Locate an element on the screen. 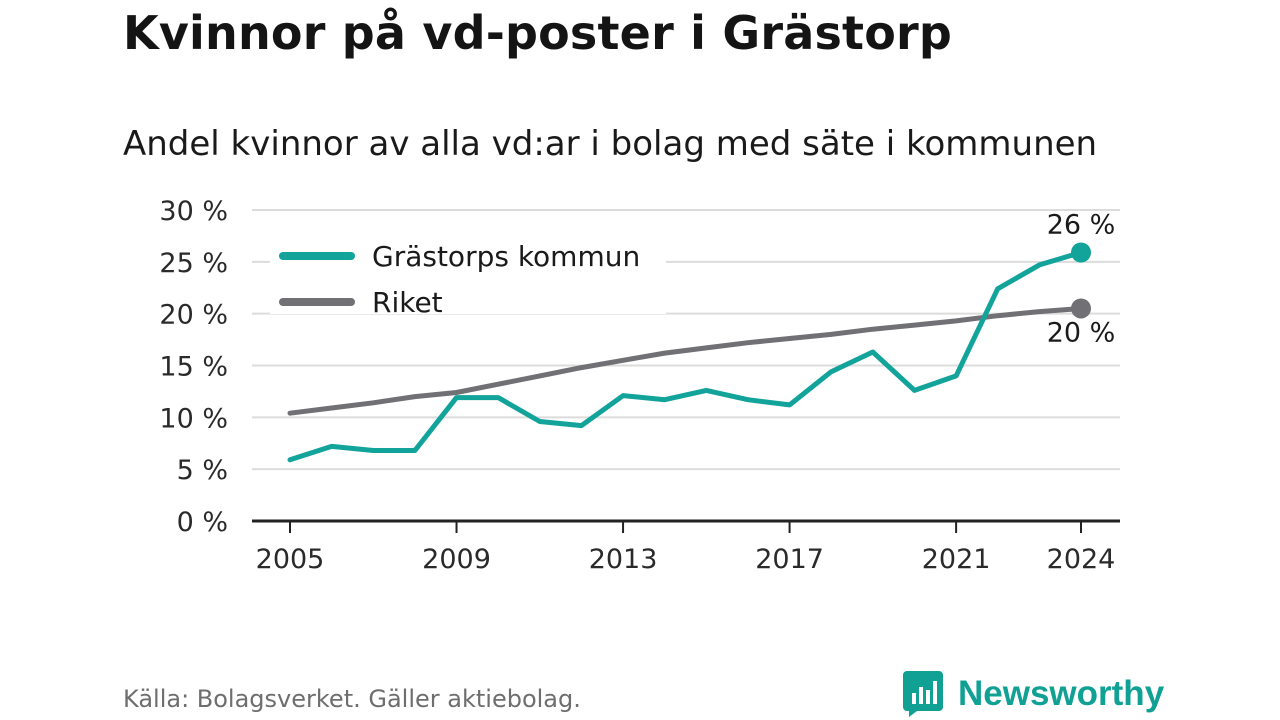 The width and height of the screenshot is (1280, 720). y-tick-label: 0 % is located at coordinates (202, 522).